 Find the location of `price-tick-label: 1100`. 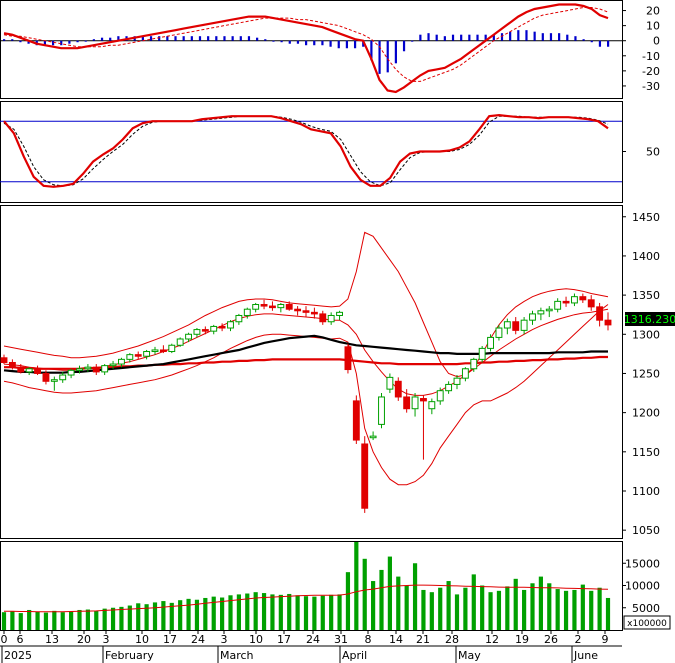

price-tick-label: 1100 is located at coordinates (646, 491).